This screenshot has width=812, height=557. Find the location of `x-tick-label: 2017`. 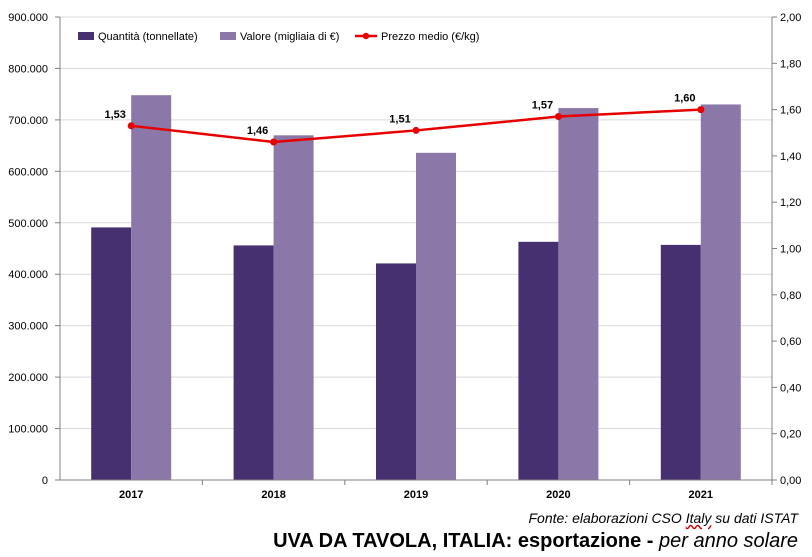

x-tick-label: 2017 is located at coordinates (131, 495).